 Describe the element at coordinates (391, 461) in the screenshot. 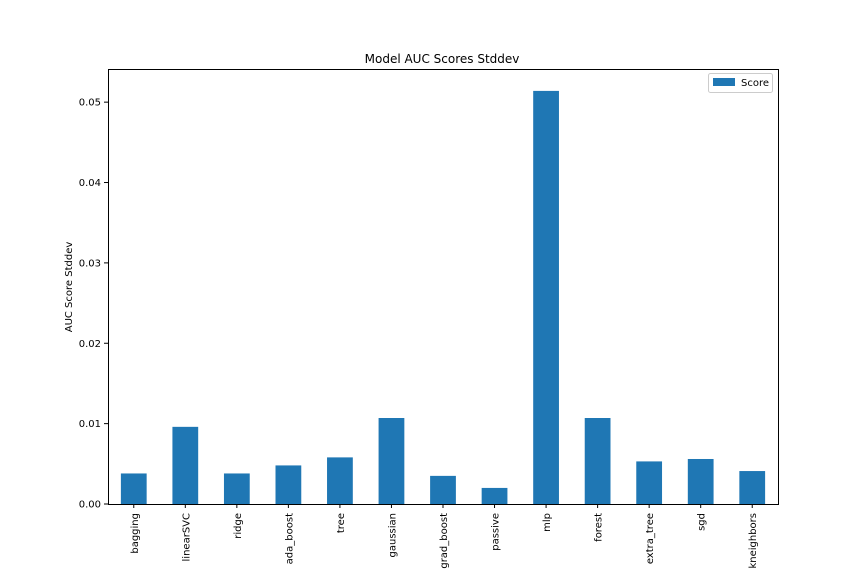

I see `bar-gaussian` at that location.